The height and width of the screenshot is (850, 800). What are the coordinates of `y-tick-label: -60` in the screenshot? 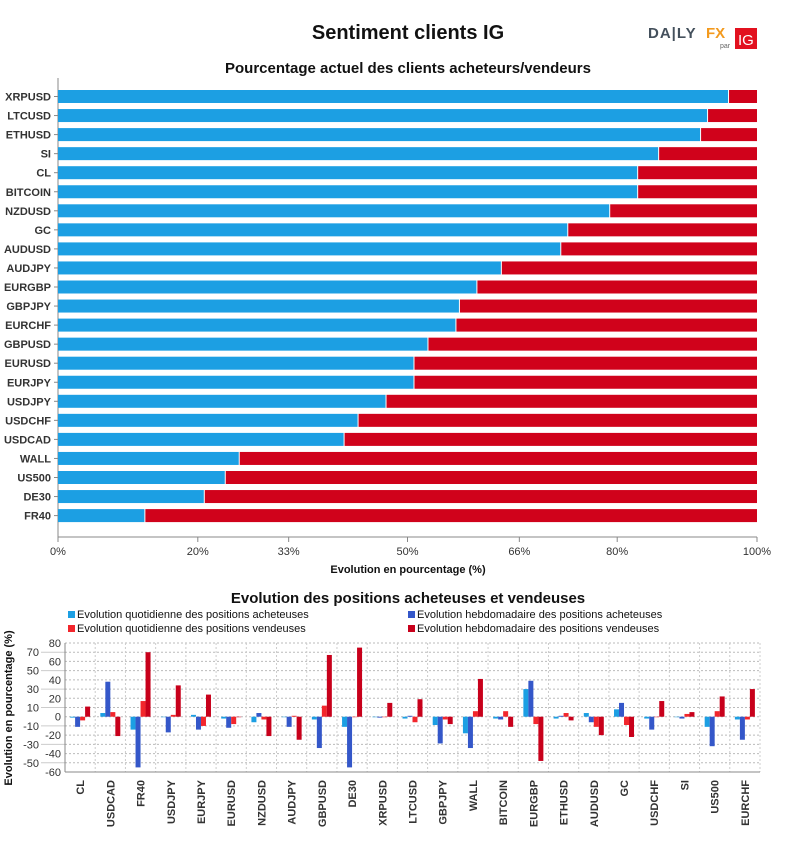 It's located at (53, 773).